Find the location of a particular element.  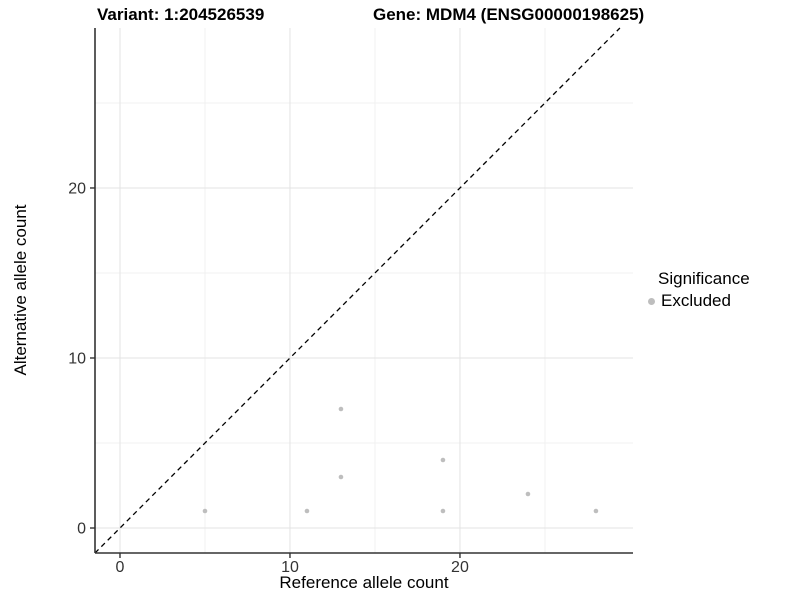

plot-title-variant: Variant: 1:204526539 is located at coordinates (181, 14).